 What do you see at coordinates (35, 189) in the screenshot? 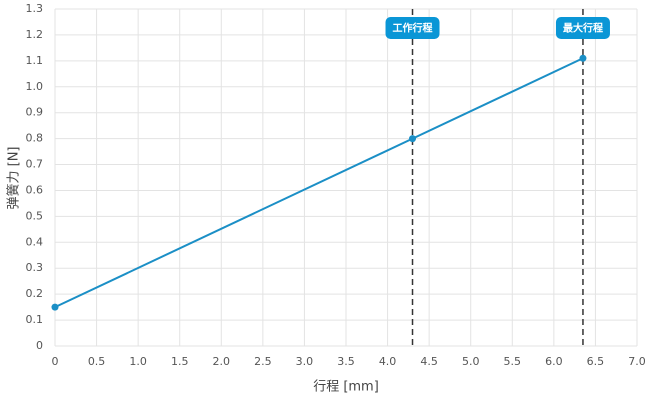
I see `y-tick-label: 0.6` at bounding box center [35, 189].